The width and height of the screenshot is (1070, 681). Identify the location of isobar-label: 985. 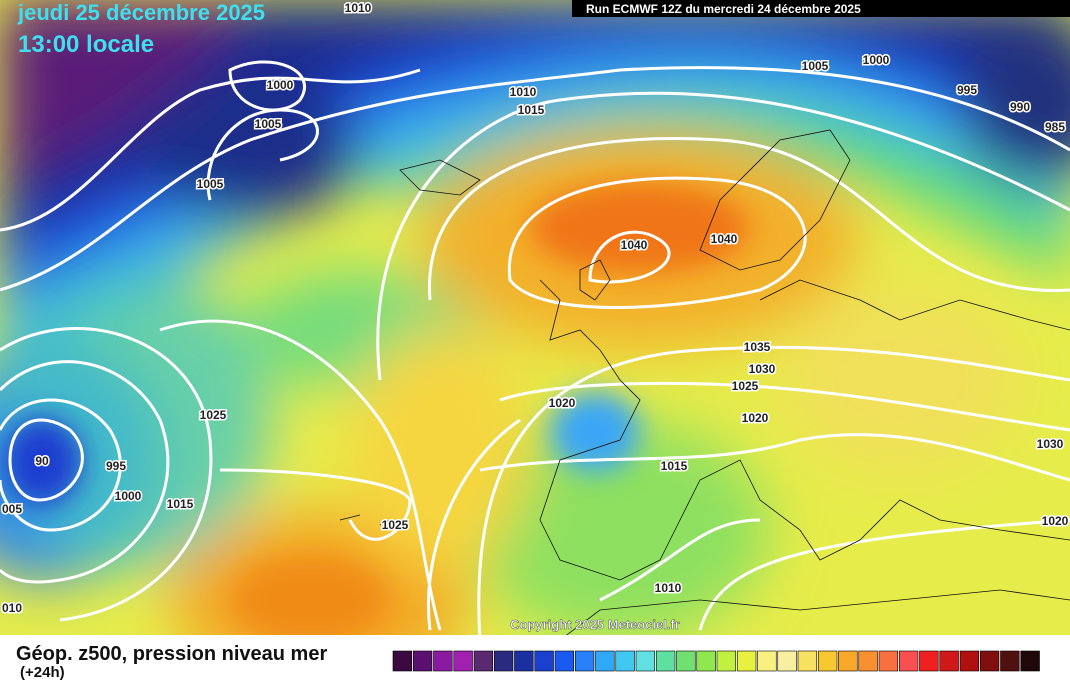
(1055, 127).